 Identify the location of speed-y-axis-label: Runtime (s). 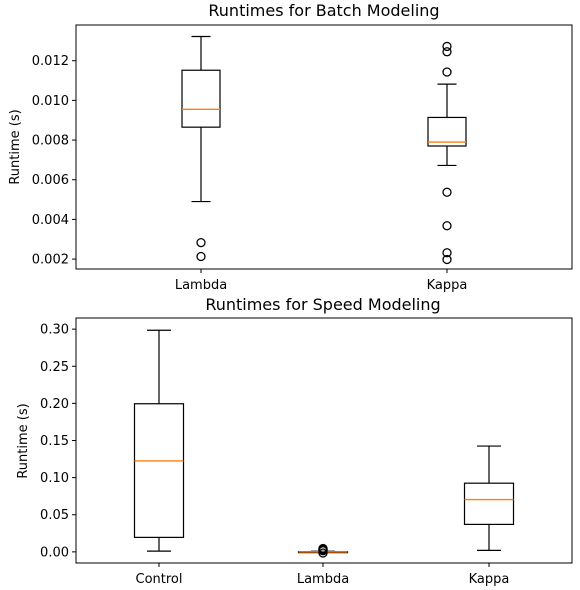
(23, 440).